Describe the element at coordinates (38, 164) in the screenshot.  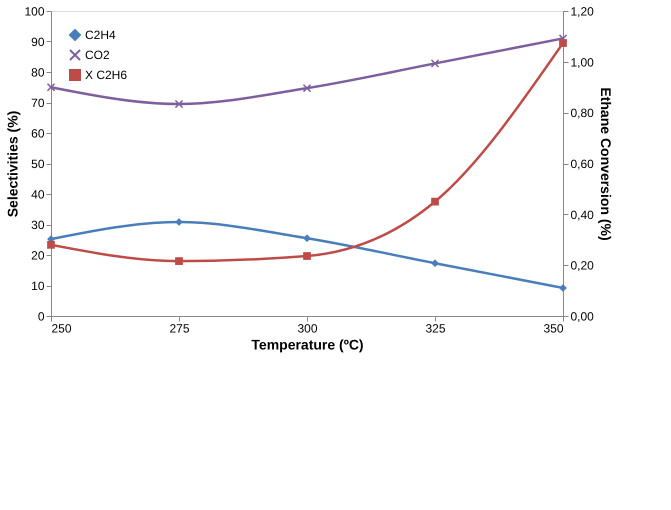
I see `y-tick-label: 50` at that location.